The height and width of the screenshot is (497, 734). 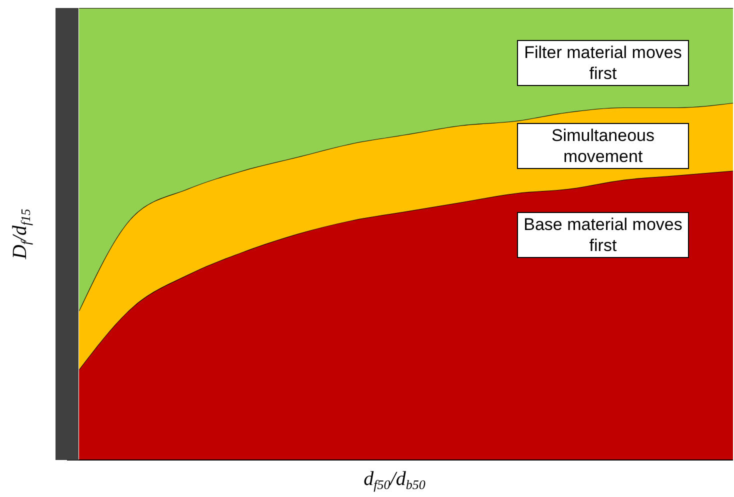 What do you see at coordinates (603, 146) in the screenshot?
I see `text-box: Simultaneous movement` at bounding box center [603, 146].